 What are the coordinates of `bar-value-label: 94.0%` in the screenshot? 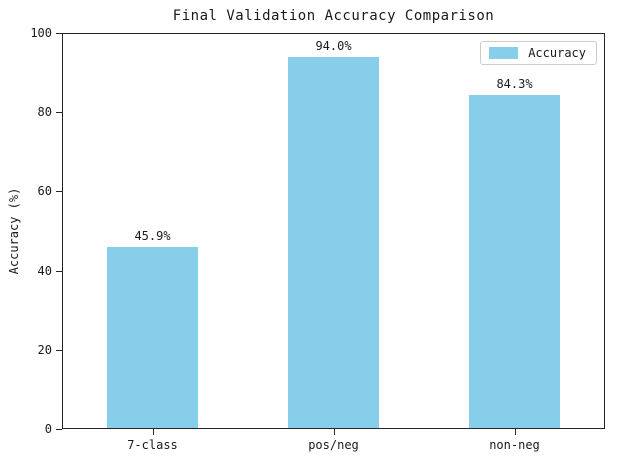 It's located at (333, 46).